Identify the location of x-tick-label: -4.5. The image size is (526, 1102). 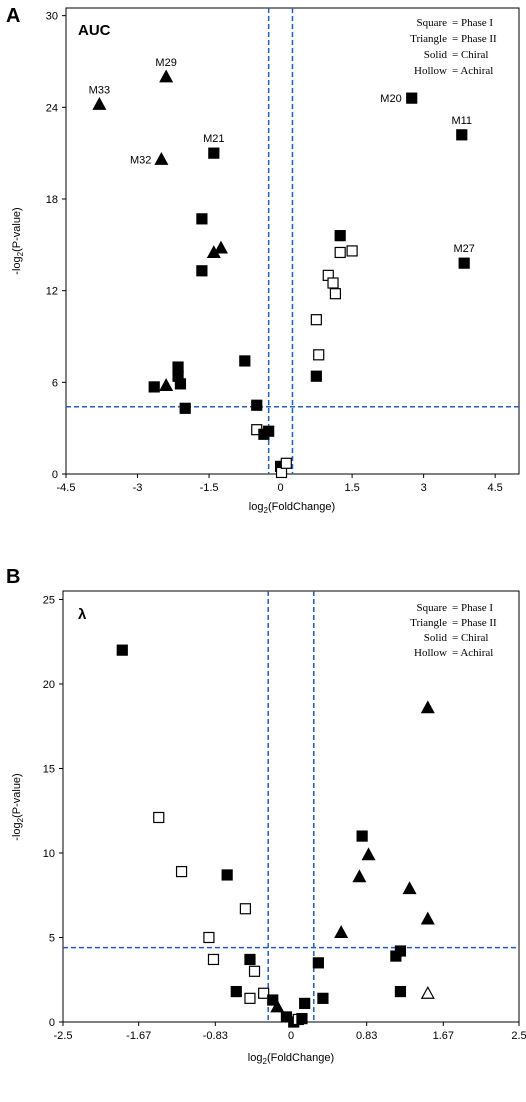
(66, 488).